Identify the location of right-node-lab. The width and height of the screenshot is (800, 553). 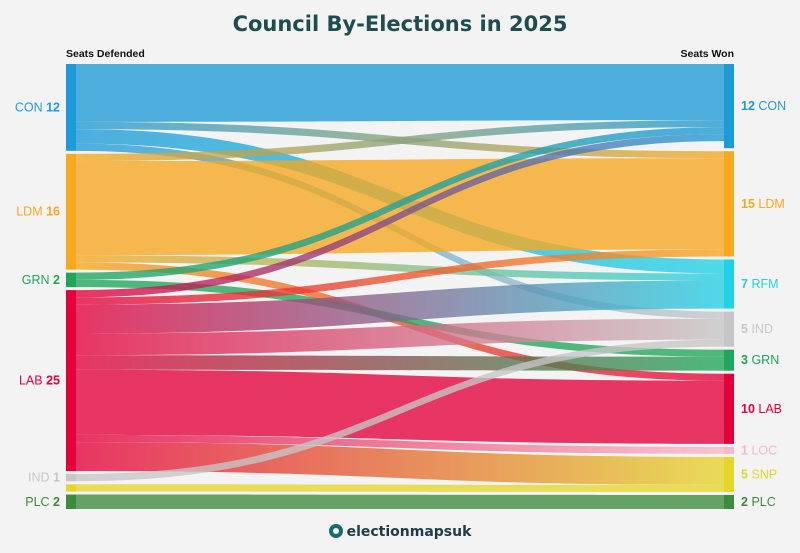
(729, 408).